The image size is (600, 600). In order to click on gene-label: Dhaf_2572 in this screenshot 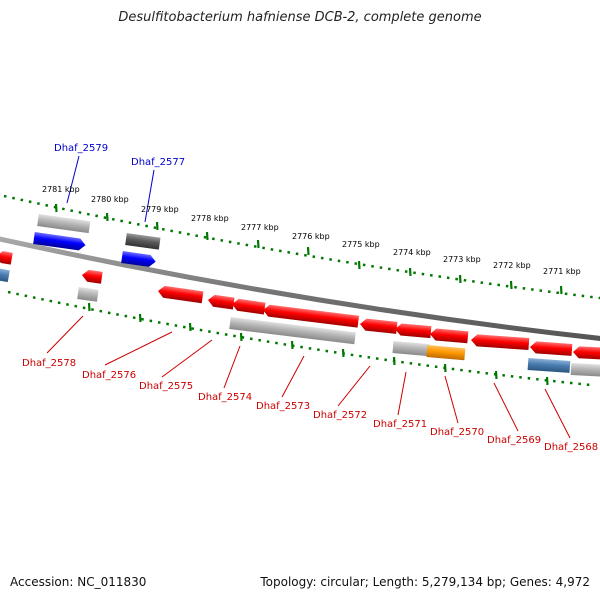, I will do `click(340, 415)`.